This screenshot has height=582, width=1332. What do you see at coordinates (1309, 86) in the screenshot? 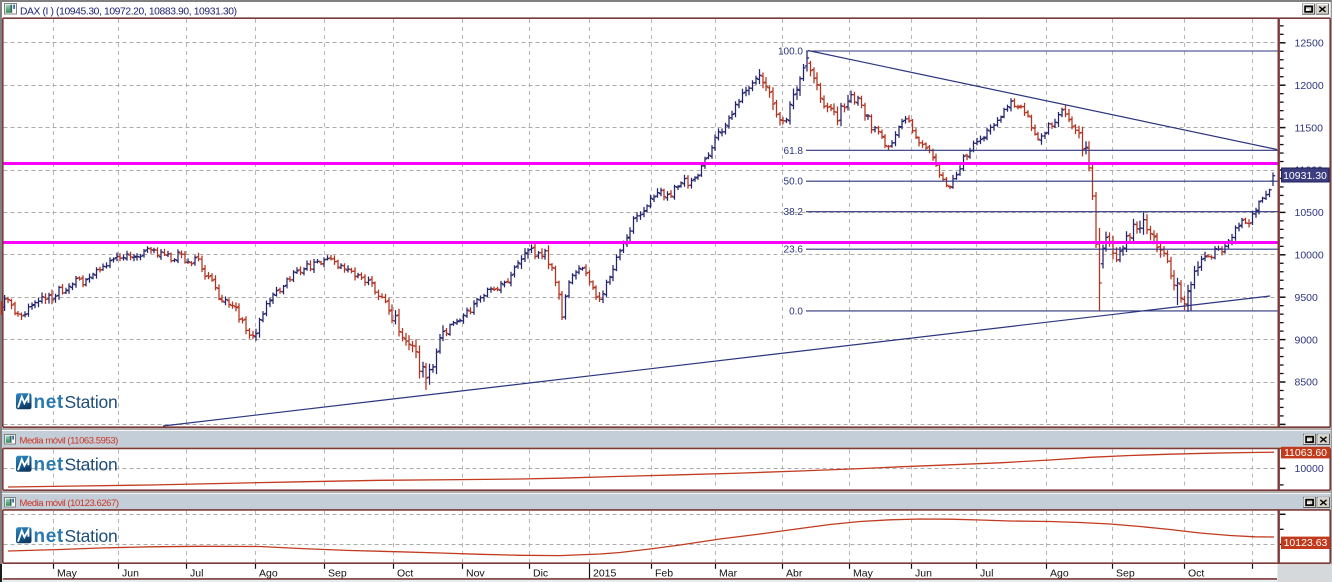
I see `svg-text: 12000` at bounding box center [1309, 86].